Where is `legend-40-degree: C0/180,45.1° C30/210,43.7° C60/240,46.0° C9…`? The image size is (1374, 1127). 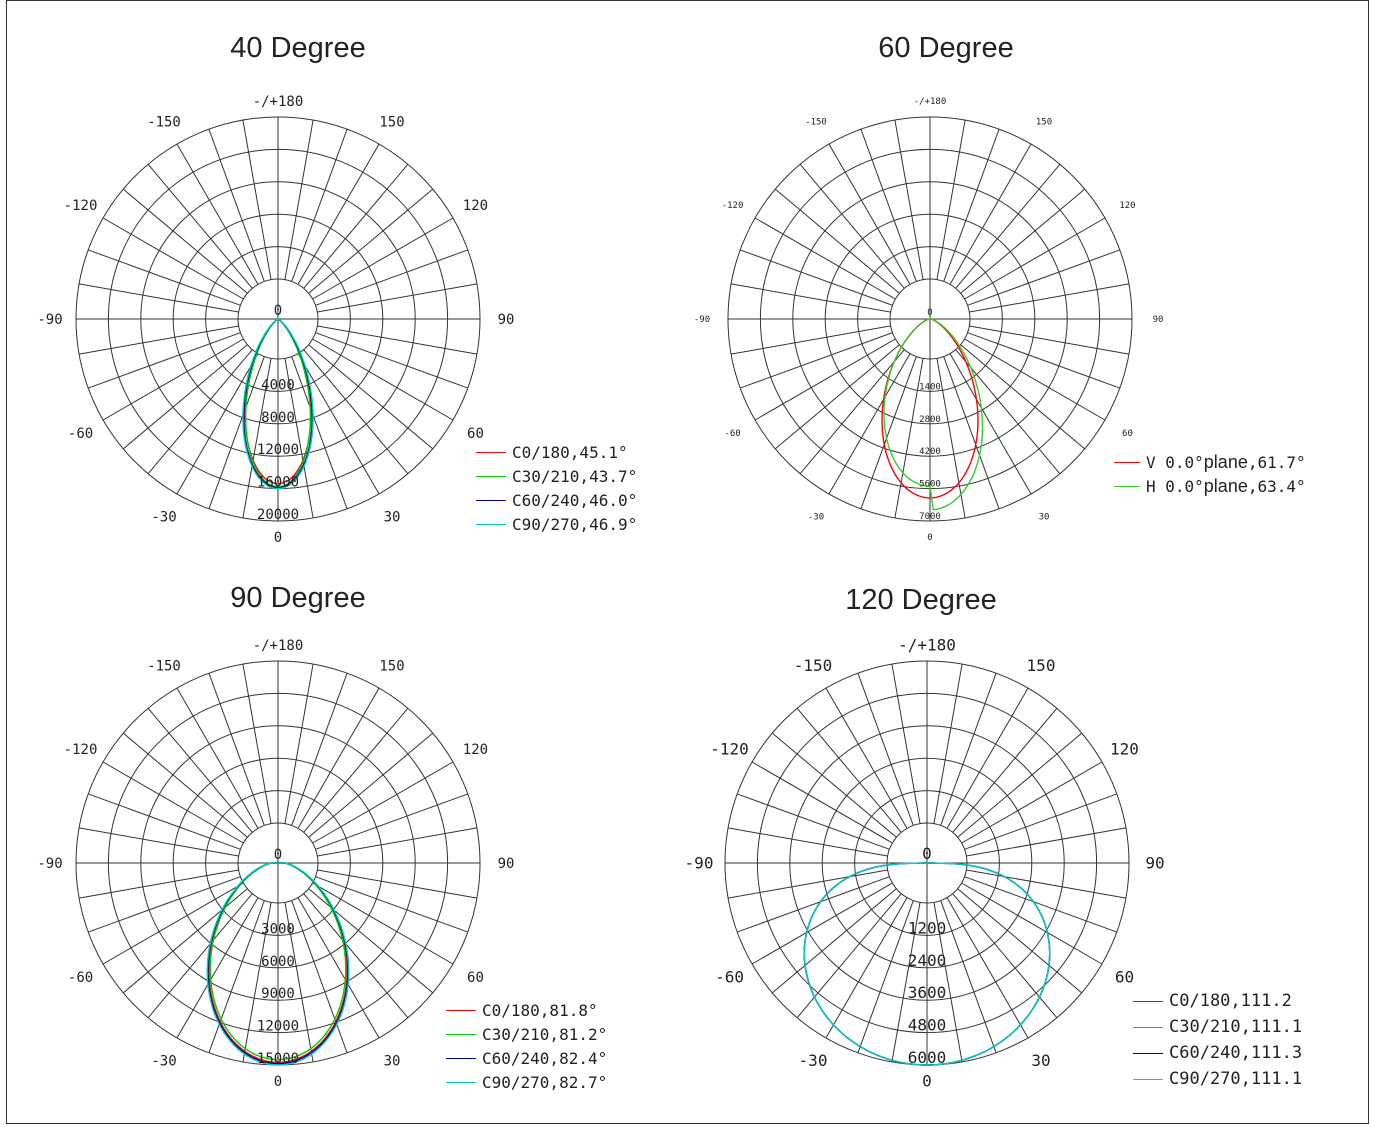 legend-40-degree: C0/180,45.1° C30/210,43.7° C60/240,46.0° C9… is located at coordinates (556, 488).